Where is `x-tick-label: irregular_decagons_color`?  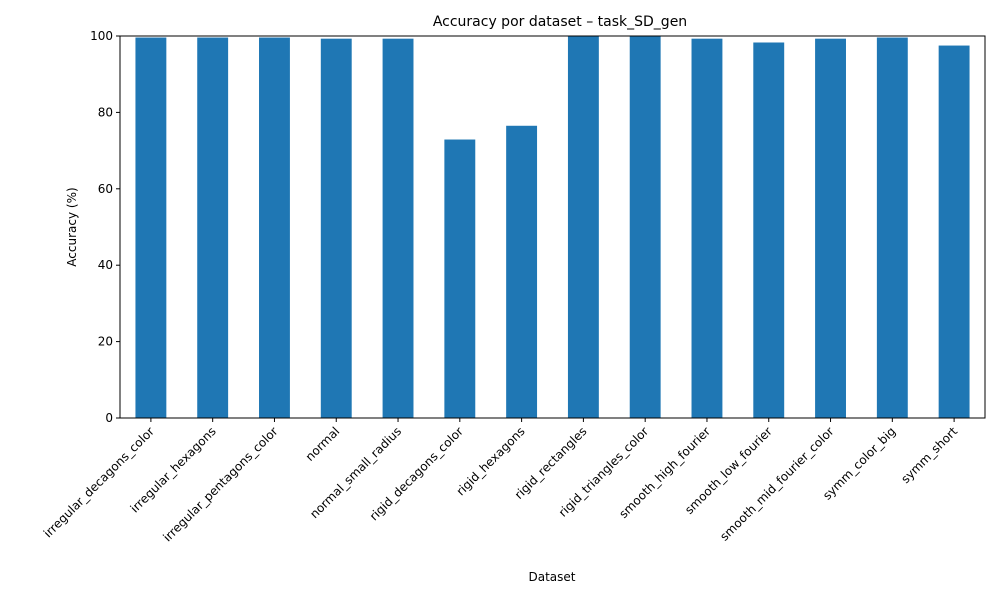 x-tick-label: irregular_decagons_color is located at coordinates (99, 482).